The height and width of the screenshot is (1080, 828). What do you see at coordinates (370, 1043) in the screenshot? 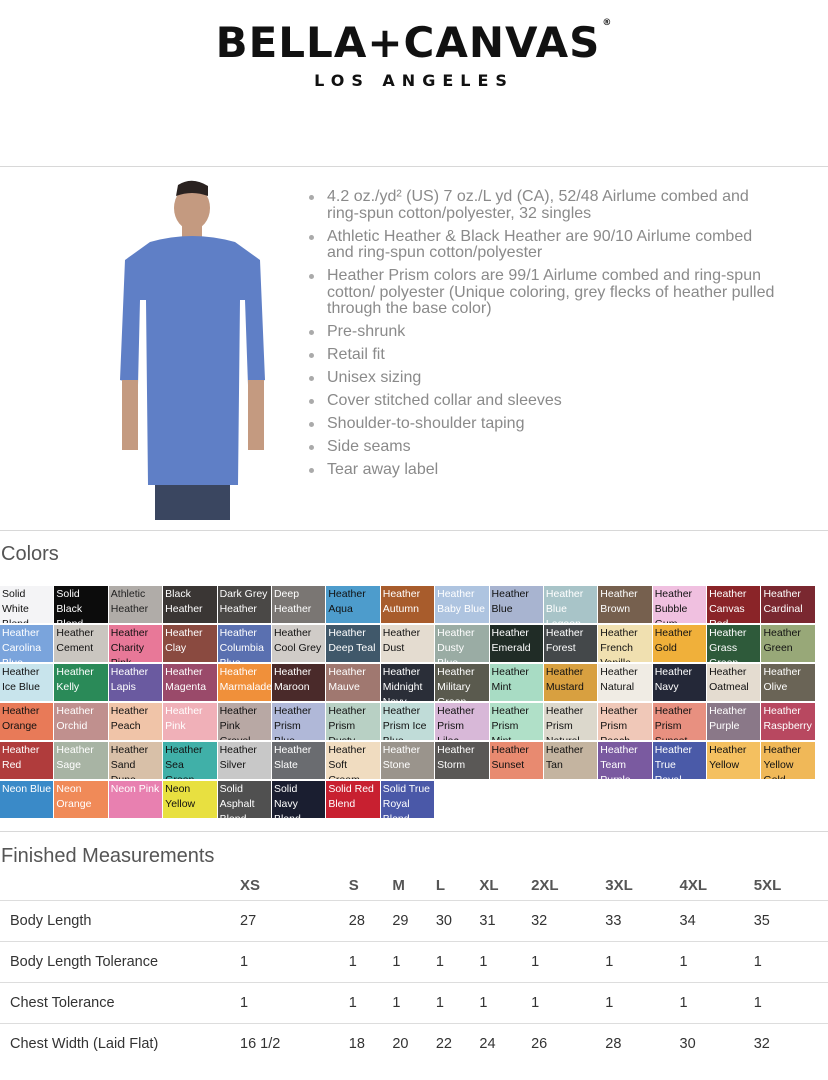
I see `measurement-cell: 18` at bounding box center [370, 1043].